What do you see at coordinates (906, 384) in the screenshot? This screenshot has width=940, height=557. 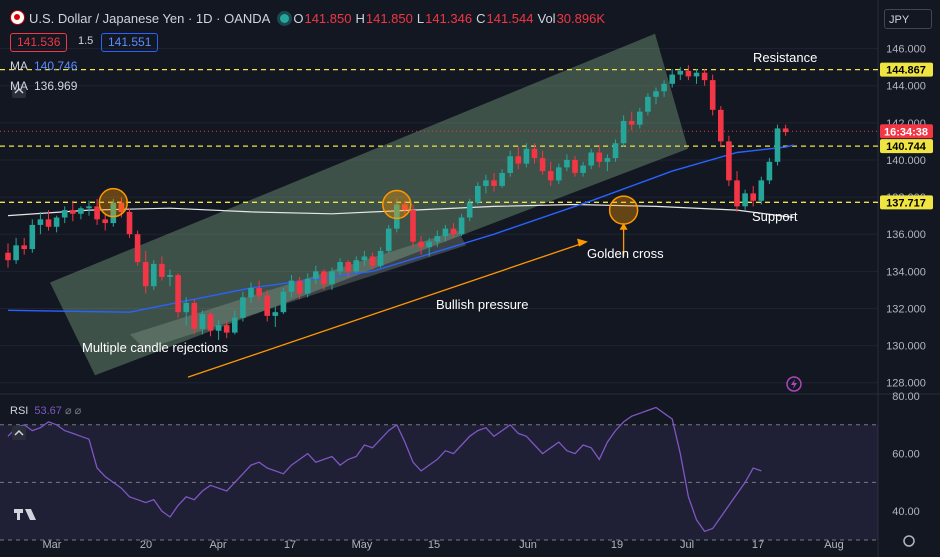 I see `price-tick-label: 128.000` at bounding box center [906, 384].